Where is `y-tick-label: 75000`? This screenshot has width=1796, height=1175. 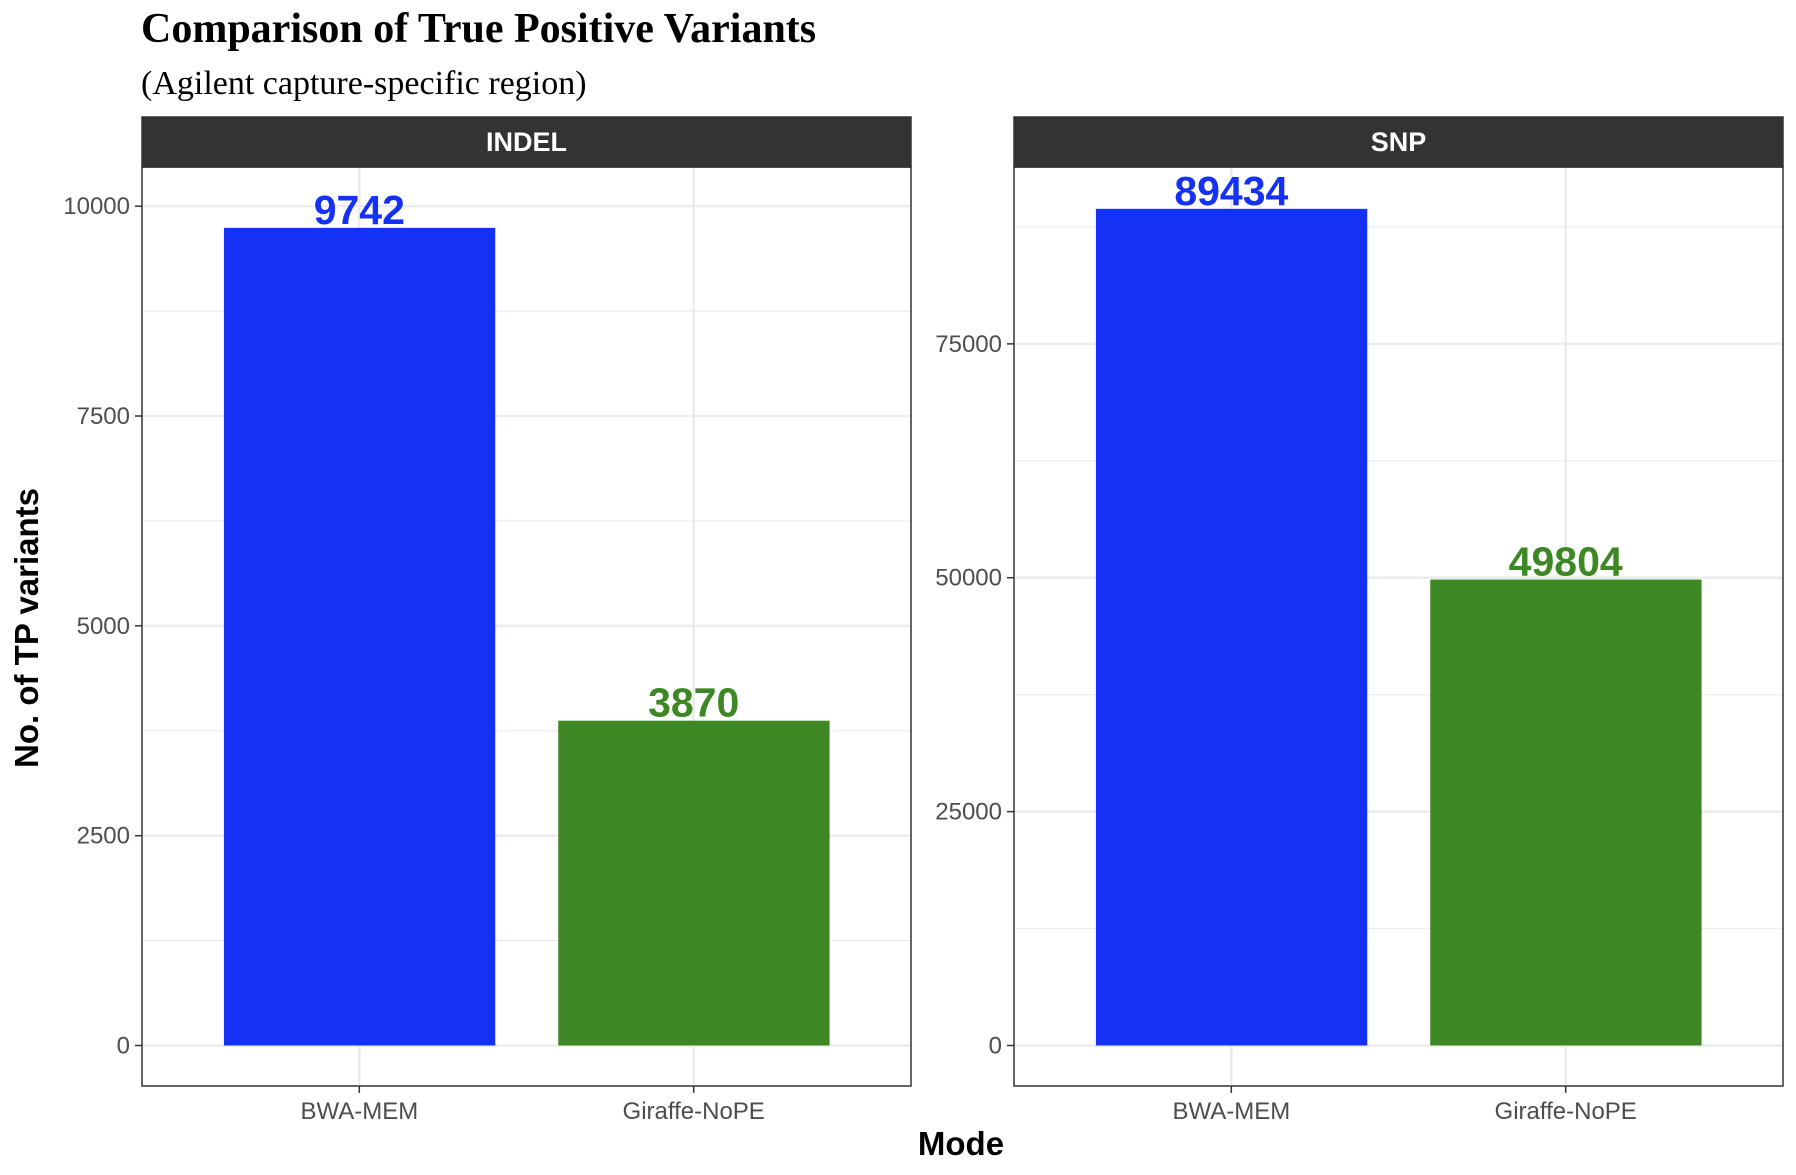
y-tick-label: 75000 is located at coordinates (968, 344).